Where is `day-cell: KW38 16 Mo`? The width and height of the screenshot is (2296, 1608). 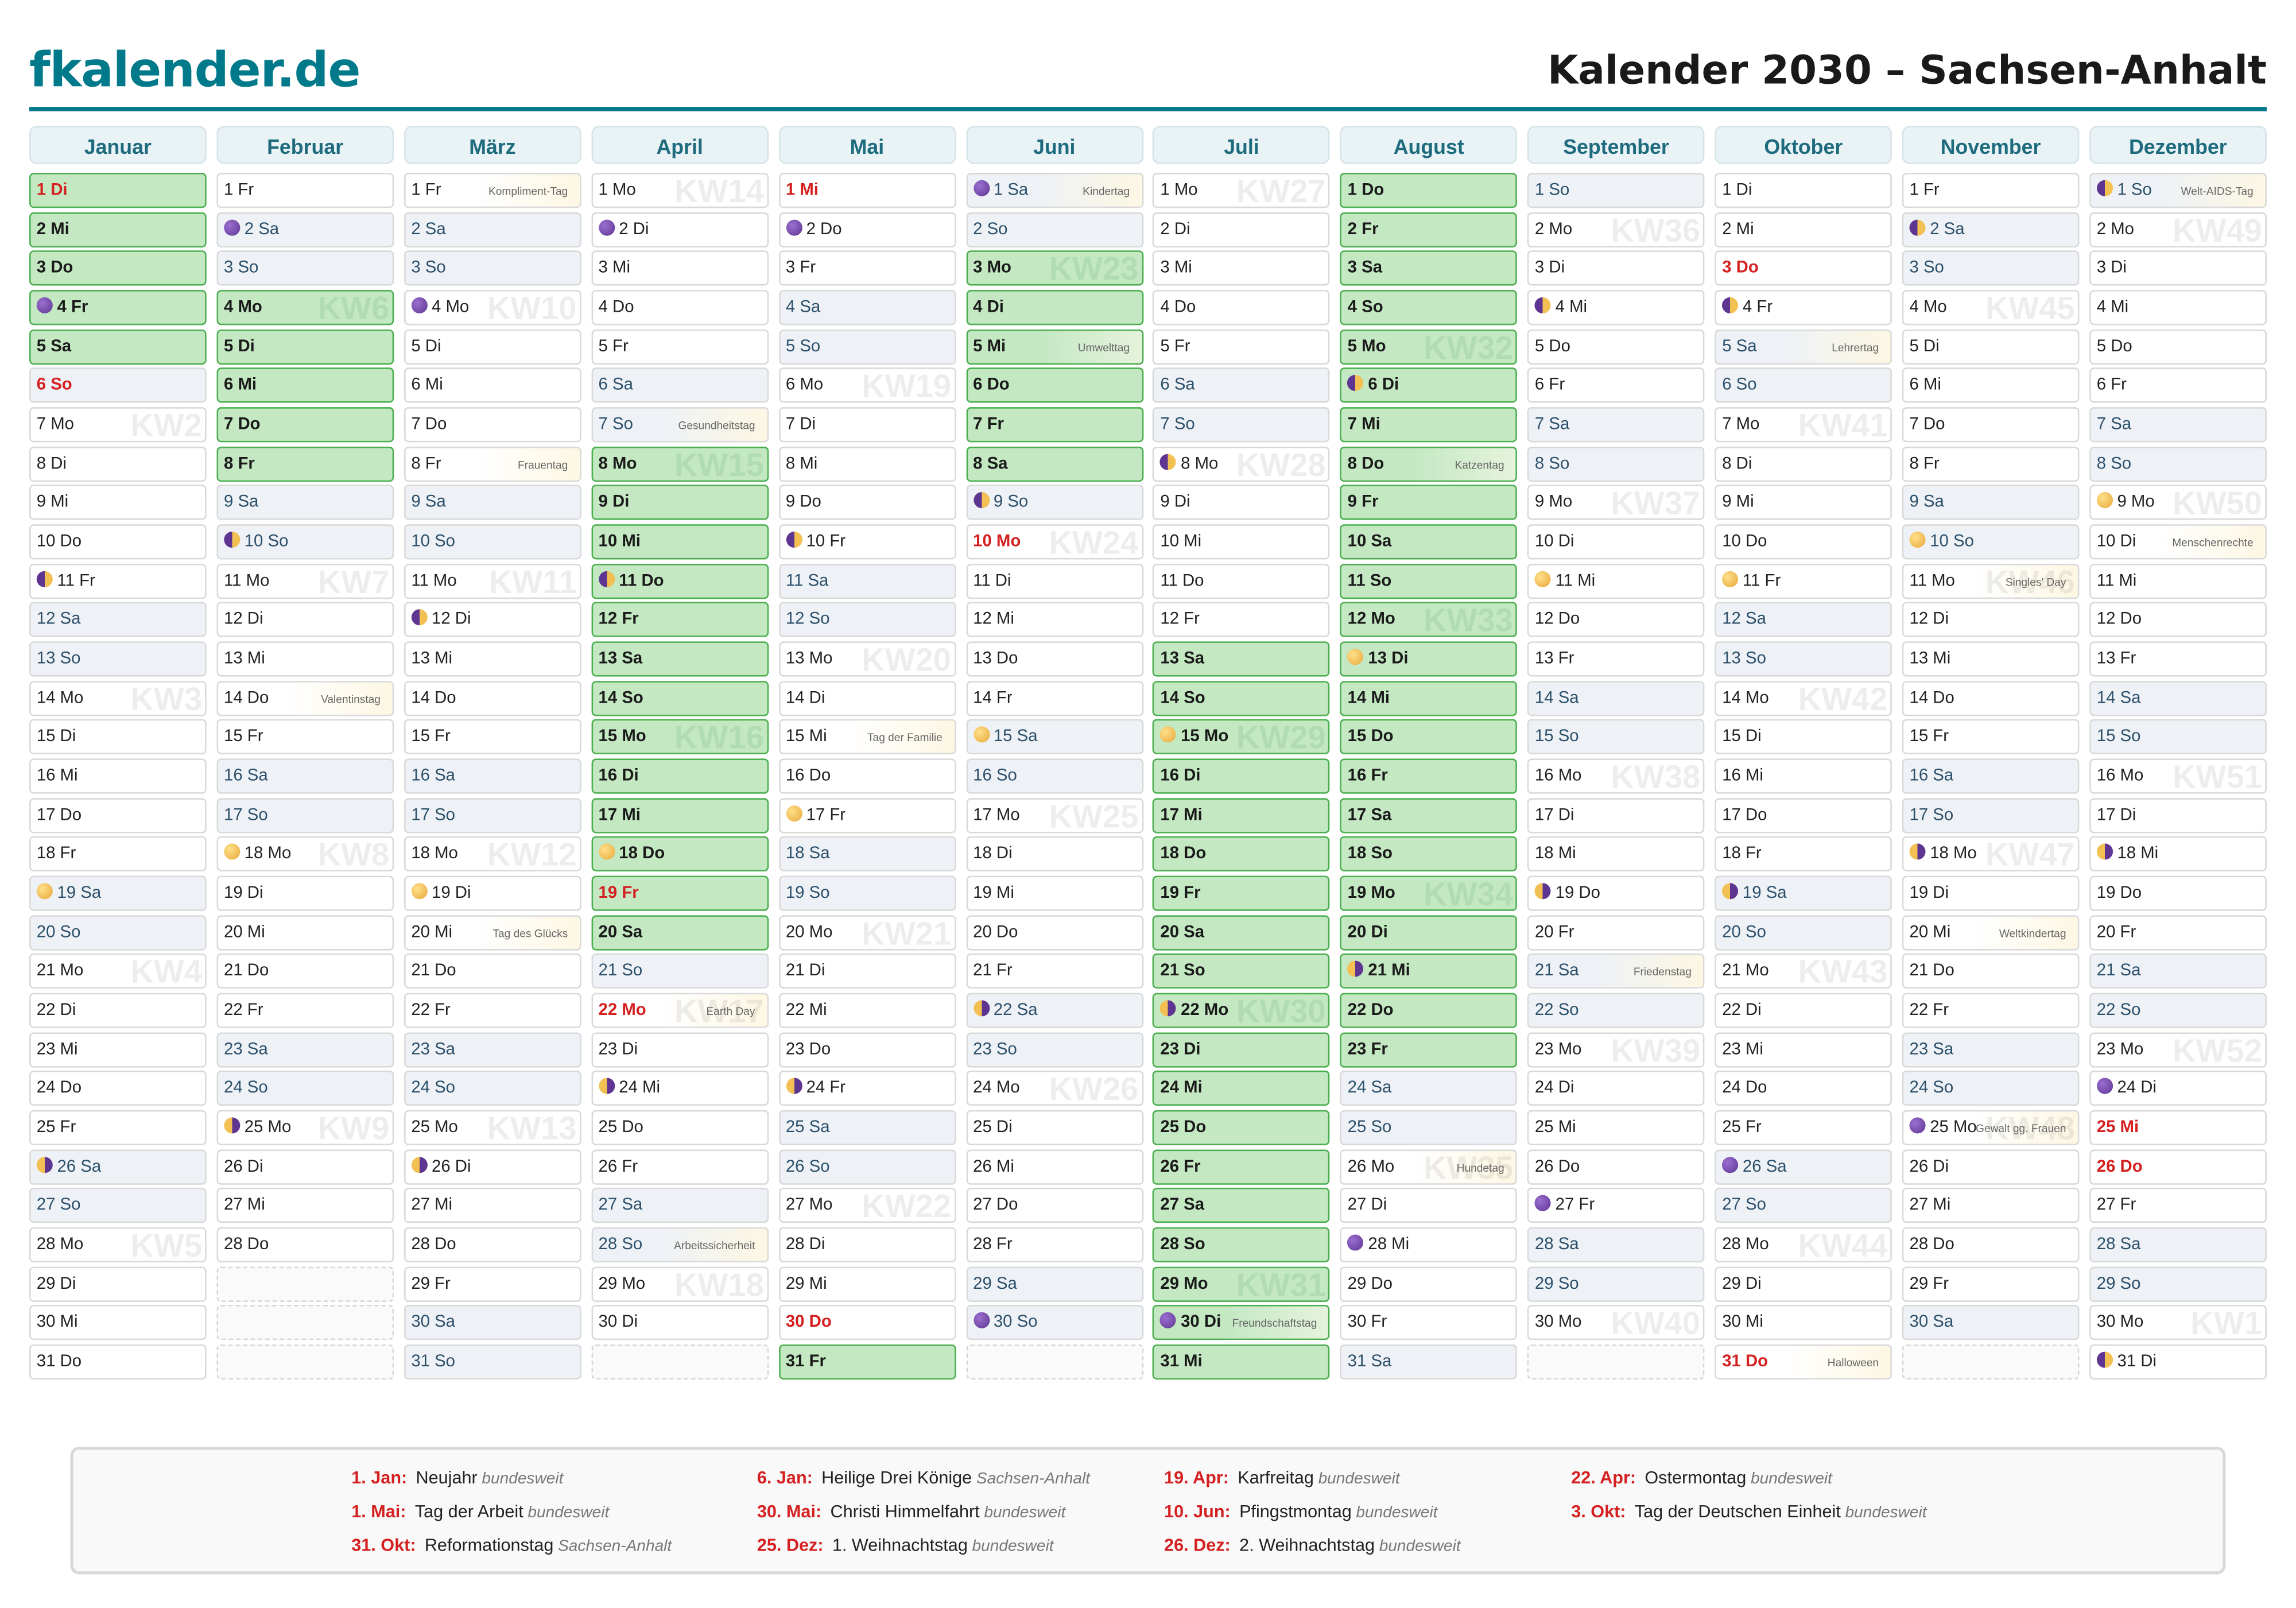 day-cell: KW38 16 Mo is located at coordinates (1616, 776).